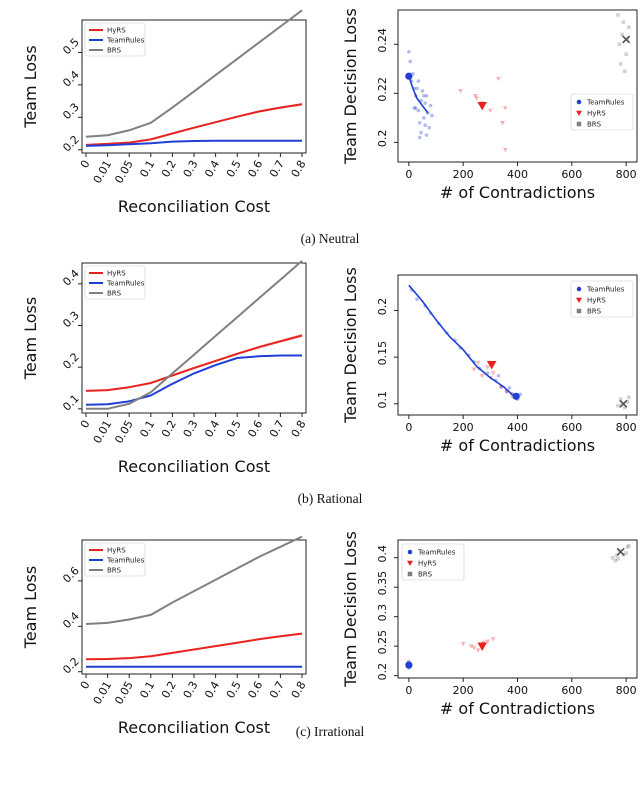 Image resolution: width=640 pixels, height=788 pixels. I want to click on x-tick-label: 400, so click(517, 690).